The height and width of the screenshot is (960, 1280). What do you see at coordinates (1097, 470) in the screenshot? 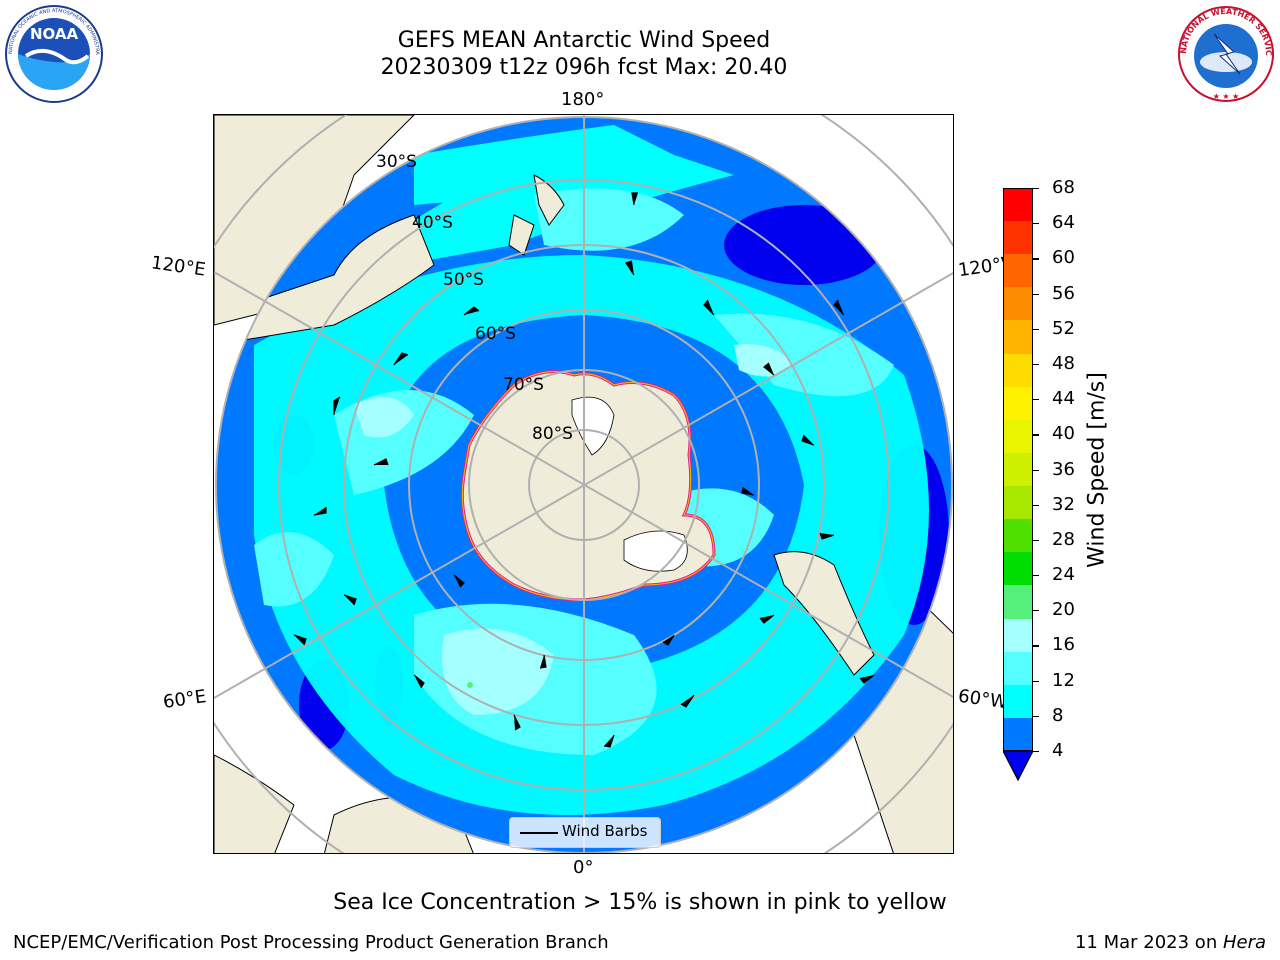
I see `colorbar-title: Wind Speed [m/s]` at bounding box center [1097, 470].